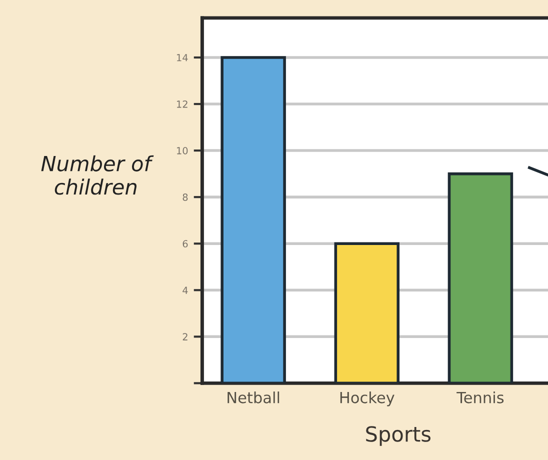 Image resolution: width=548 pixels, height=460 pixels. I want to click on y-tick-label: 6, so click(185, 244).